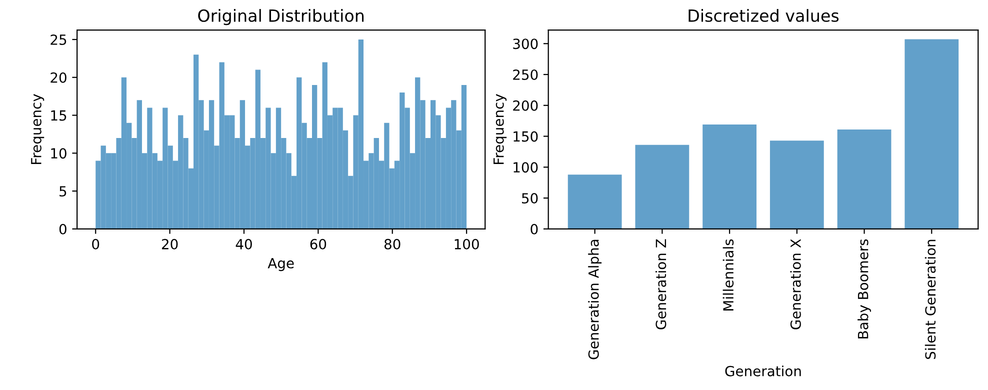 This screenshot has width=988, height=390. What do you see at coordinates (63, 191) in the screenshot?
I see `y-tick-label: 5` at bounding box center [63, 191].